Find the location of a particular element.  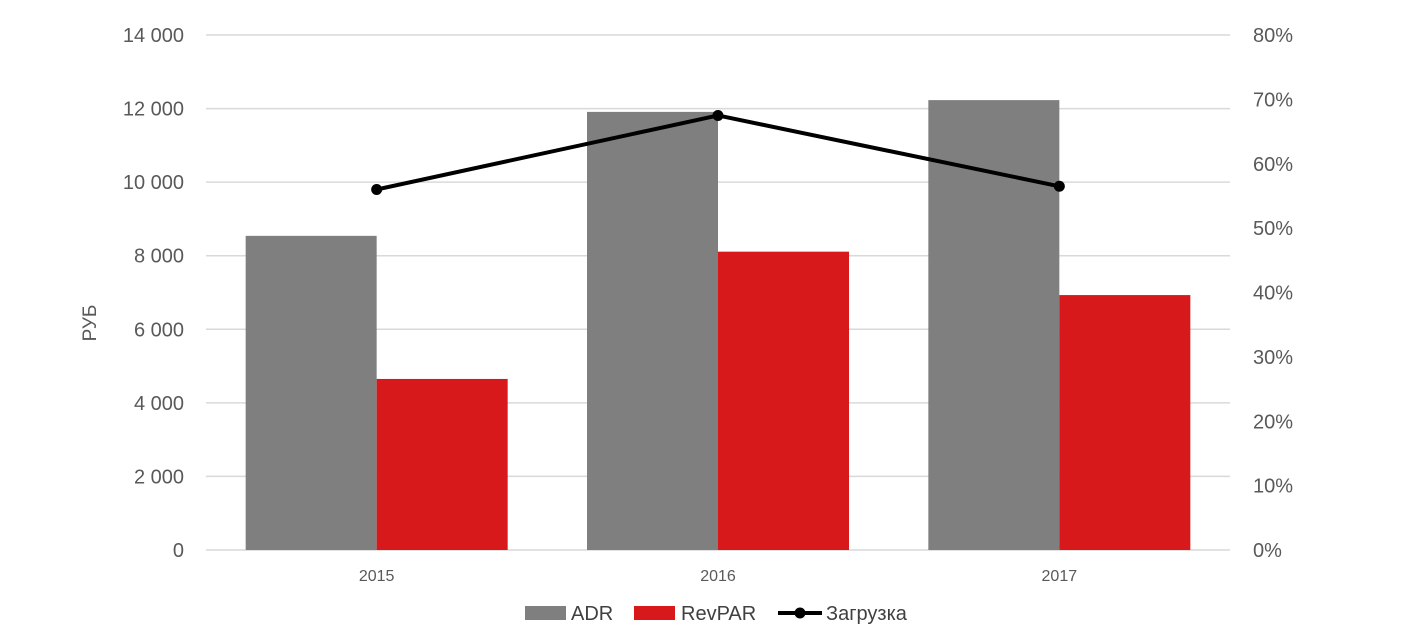

bar-adr-2017 is located at coordinates (994, 325).